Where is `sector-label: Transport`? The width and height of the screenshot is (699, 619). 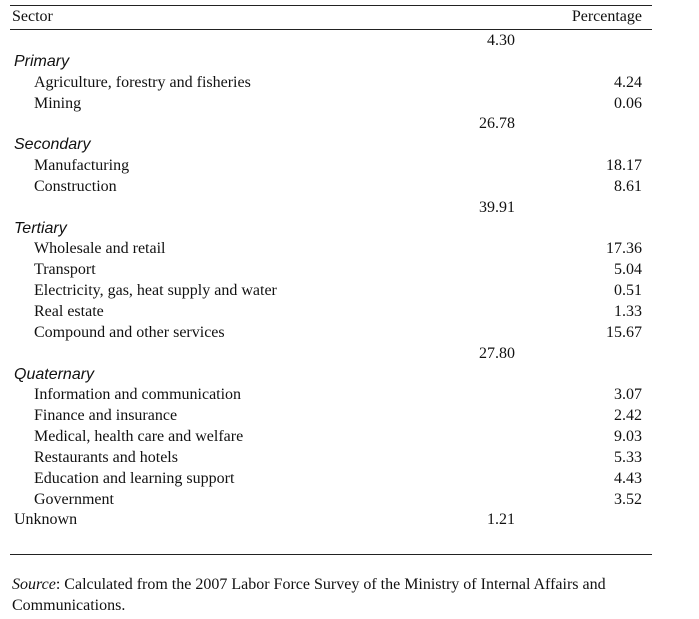
sector-label: Transport is located at coordinates (65, 270).